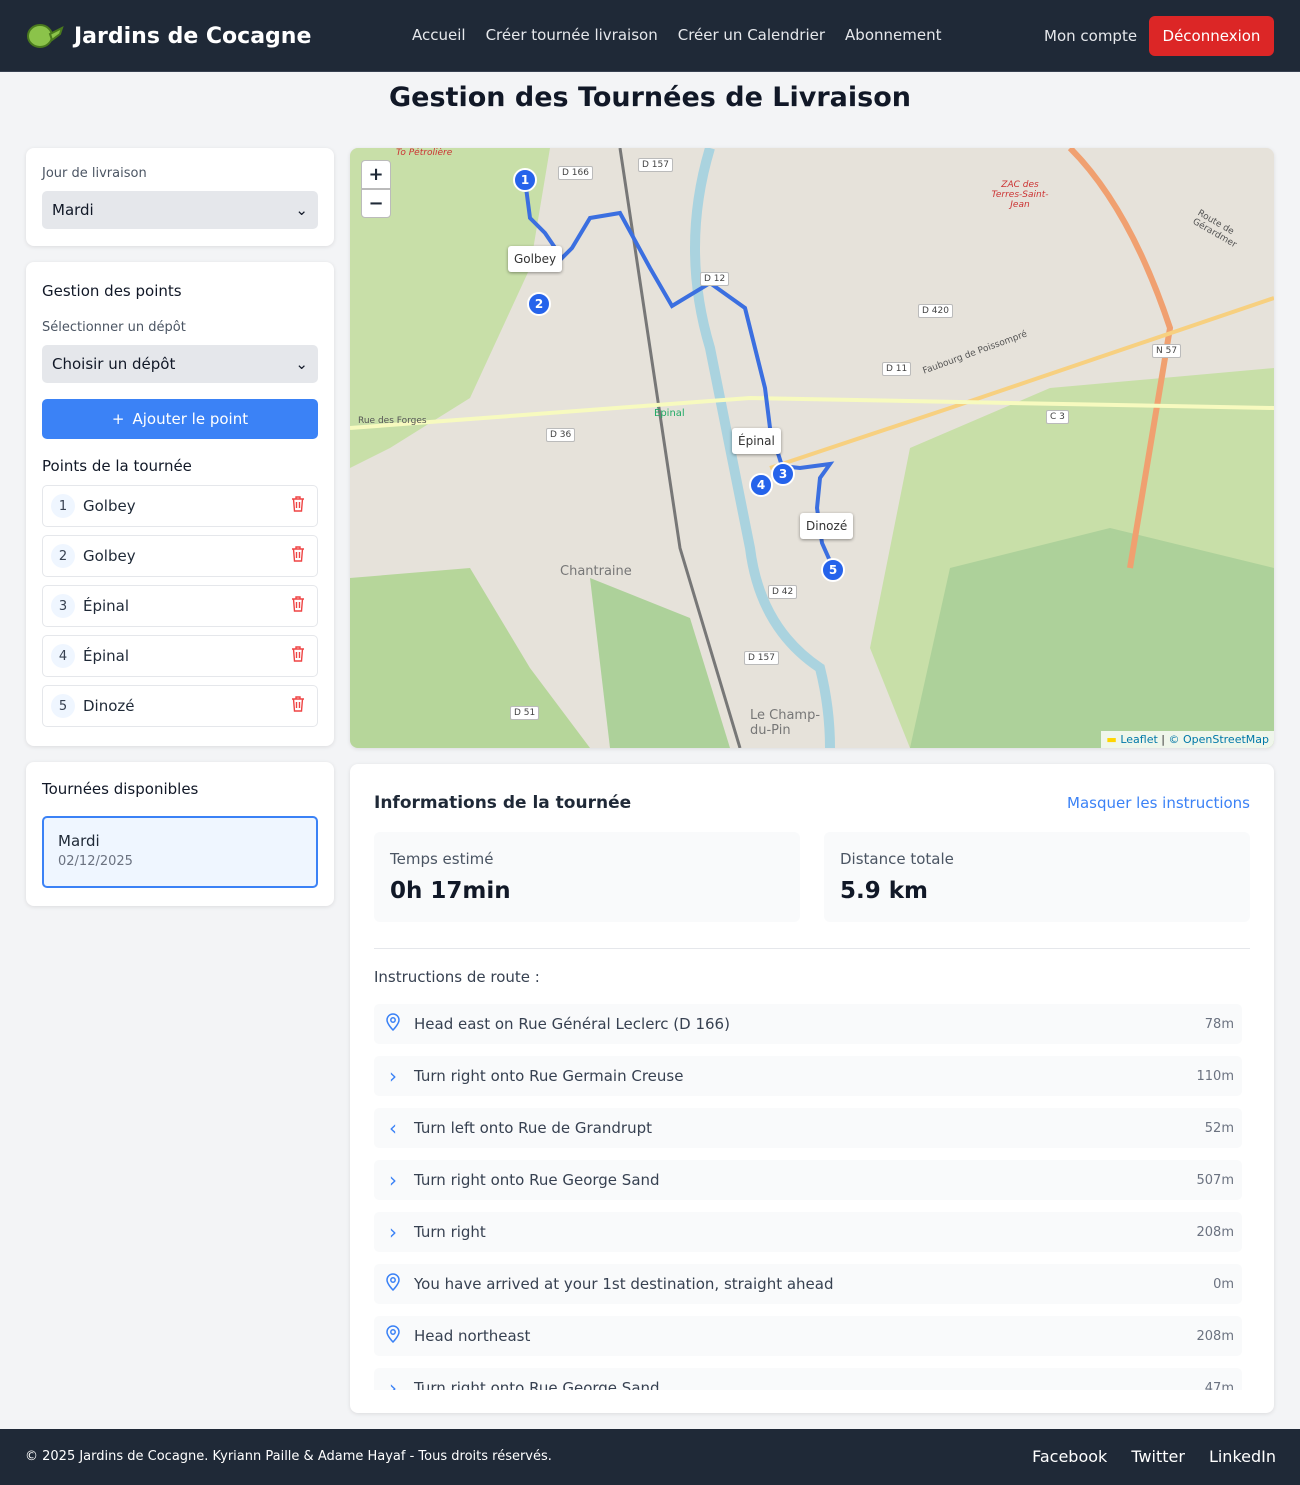 This screenshot has width=1300, height=1485. What do you see at coordinates (761, 485) in the screenshot?
I see `route-marker-4: 4` at bounding box center [761, 485].